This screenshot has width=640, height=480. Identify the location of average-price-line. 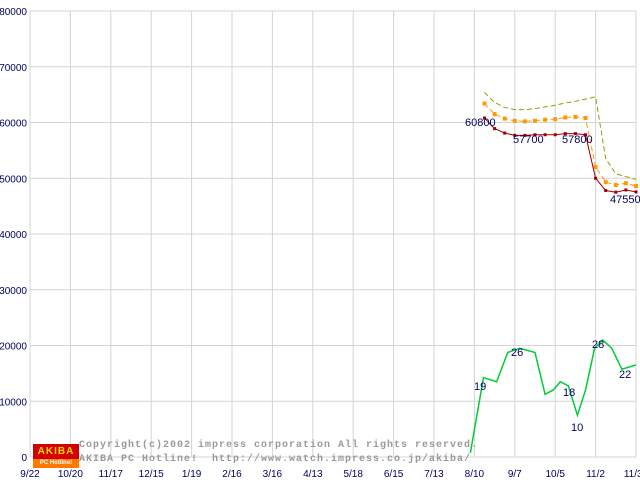
(560, 145).